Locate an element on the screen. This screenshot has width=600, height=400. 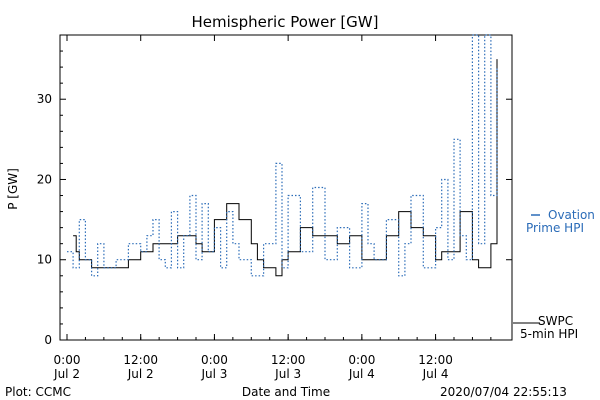
y-tick-label: 30 is located at coordinates (44, 99).